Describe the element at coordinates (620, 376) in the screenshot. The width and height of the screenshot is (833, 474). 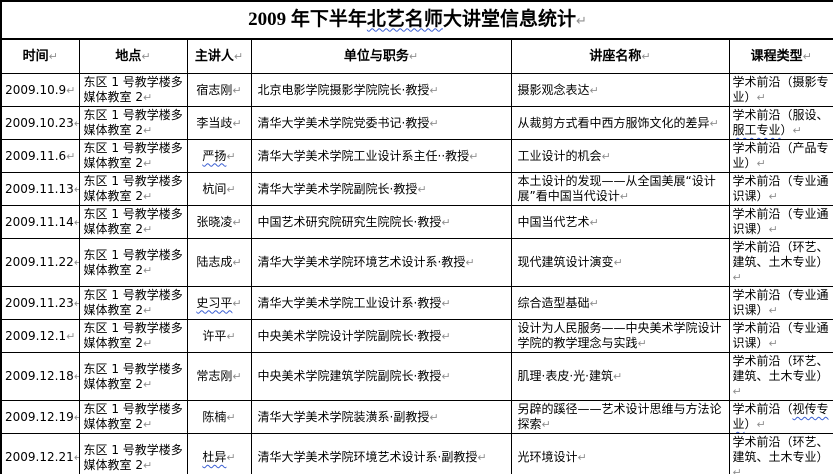
I see `cell-lecture: 肌理·表皮·光·建筑↵` at that location.